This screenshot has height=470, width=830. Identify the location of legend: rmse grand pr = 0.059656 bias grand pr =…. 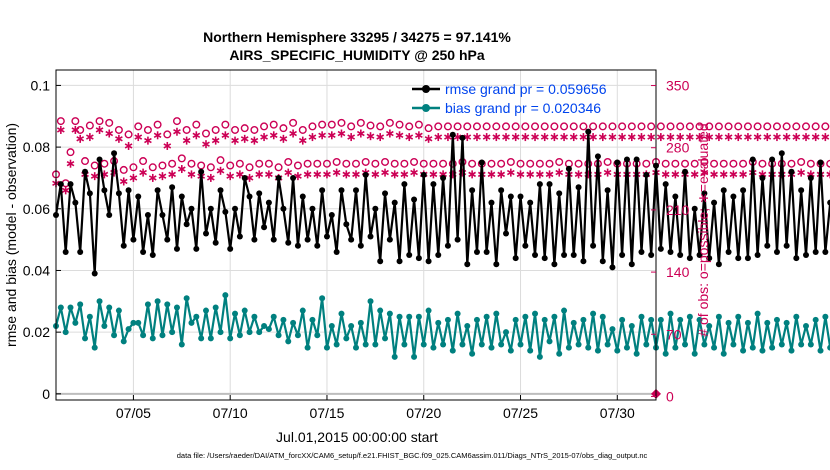
(509, 98).